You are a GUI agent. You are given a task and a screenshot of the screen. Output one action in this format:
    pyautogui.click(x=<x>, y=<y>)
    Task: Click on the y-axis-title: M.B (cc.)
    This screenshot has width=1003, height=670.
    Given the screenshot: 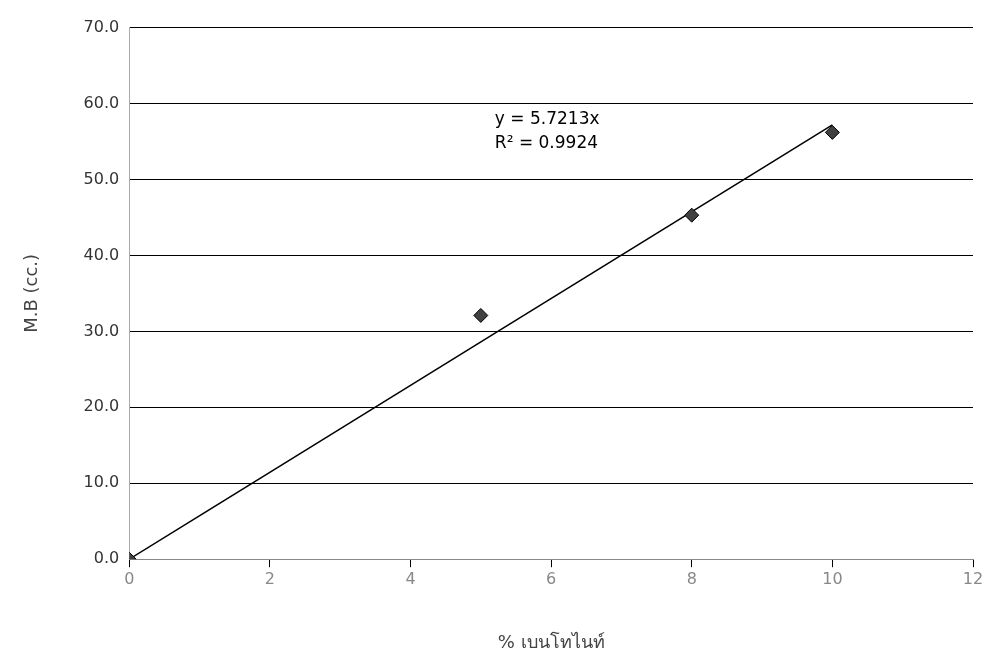 What is the action you would take?
    pyautogui.click(x=31, y=293)
    